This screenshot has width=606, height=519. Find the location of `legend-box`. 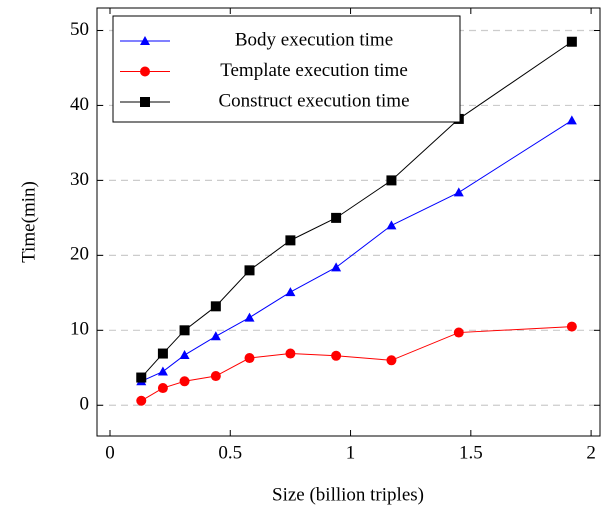

legend-box is located at coordinates (286, 69).